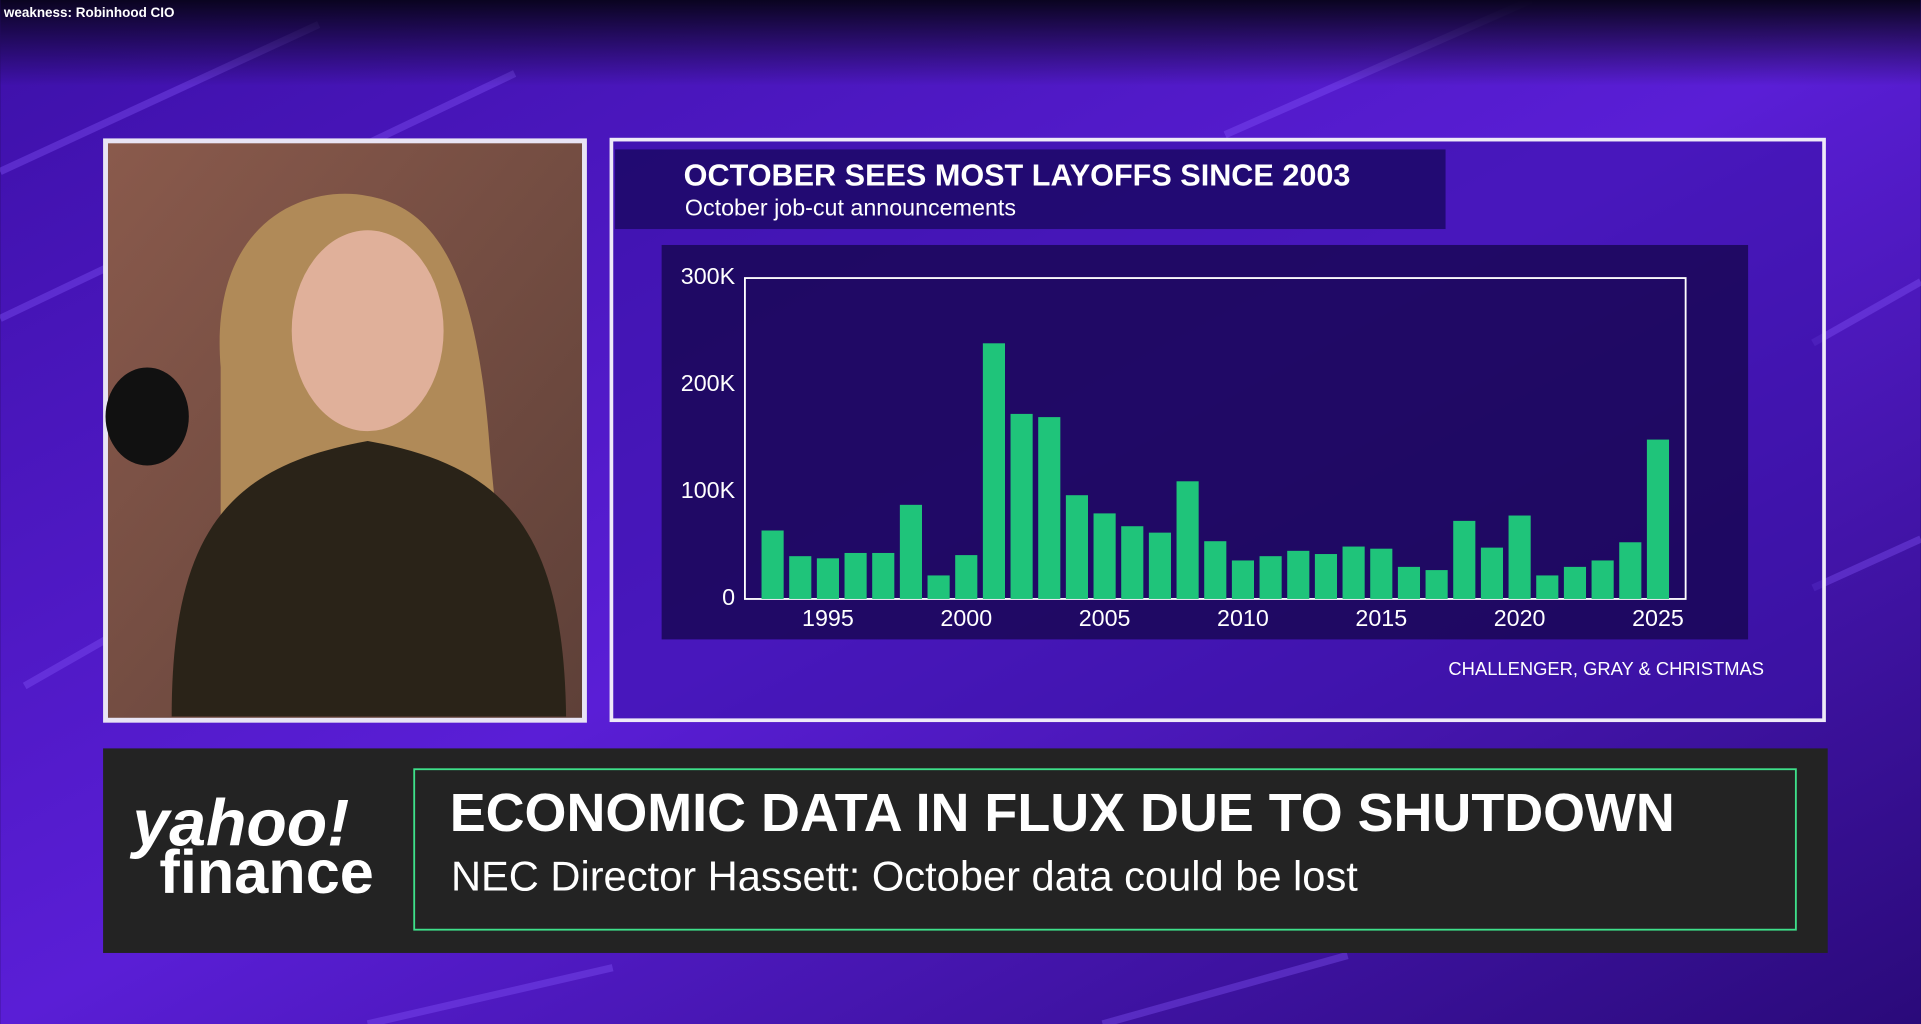 The height and width of the screenshot is (1024, 1921). I want to click on headline-box, so click(1105, 849).